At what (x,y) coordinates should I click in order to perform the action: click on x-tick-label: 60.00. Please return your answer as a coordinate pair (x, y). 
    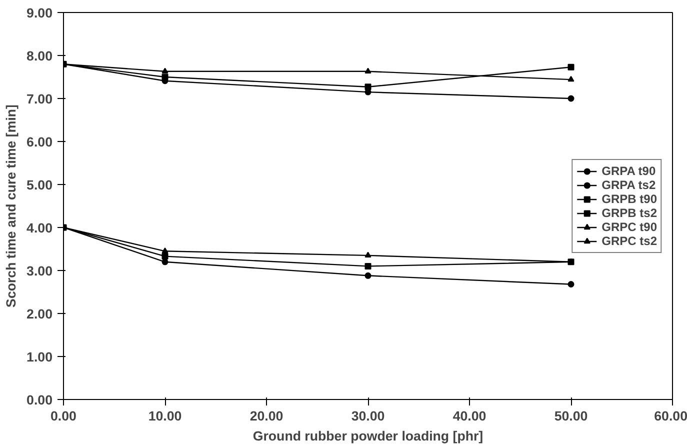
    Looking at the image, I should click on (670, 416).